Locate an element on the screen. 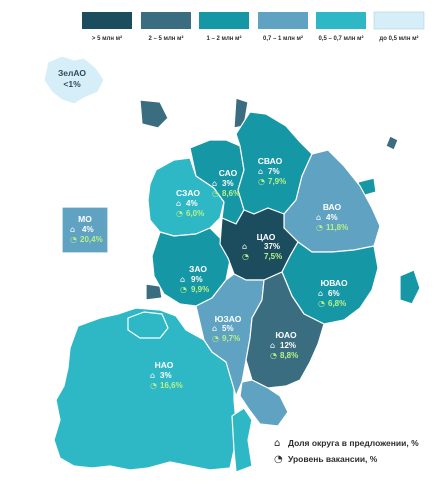  uvao-name: ЮВАО is located at coordinates (334, 283).